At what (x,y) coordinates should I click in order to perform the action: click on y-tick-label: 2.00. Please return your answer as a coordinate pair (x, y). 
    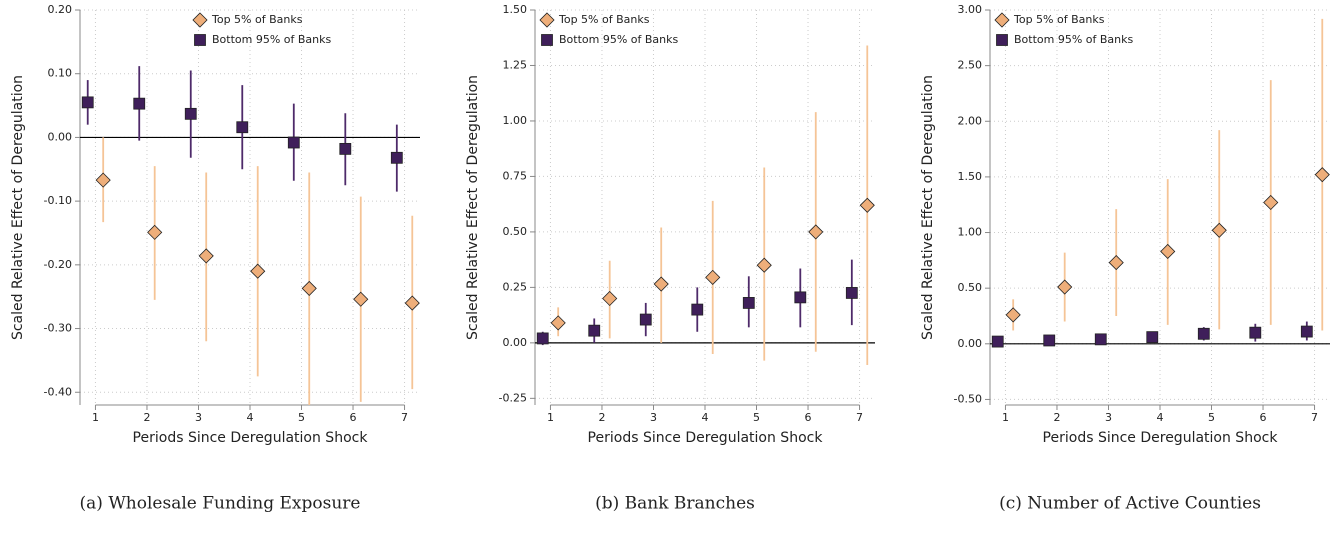
    Looking at the image, I should click on (970, 120).